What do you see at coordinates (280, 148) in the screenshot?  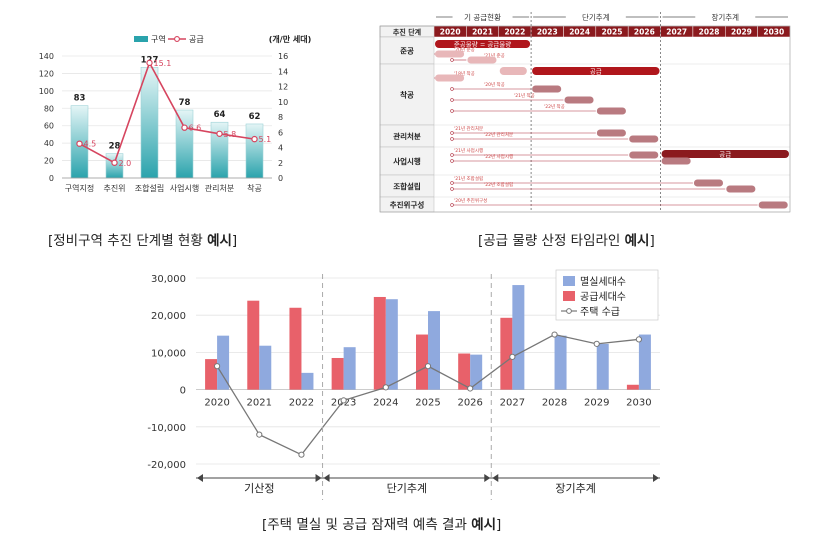 I see `right-tick-label: 4` at bounding box center [280, 148].